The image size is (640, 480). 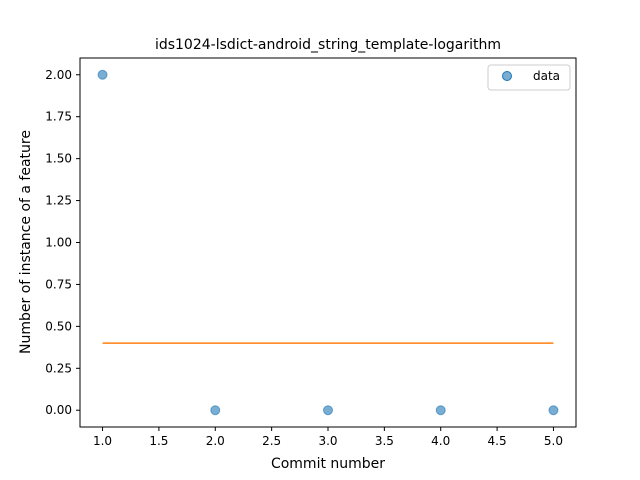 What do you see at coordinates (58, 368) in the screenshot?
I see `y-tick-label: 0.25` at bounding box center [58, 368].